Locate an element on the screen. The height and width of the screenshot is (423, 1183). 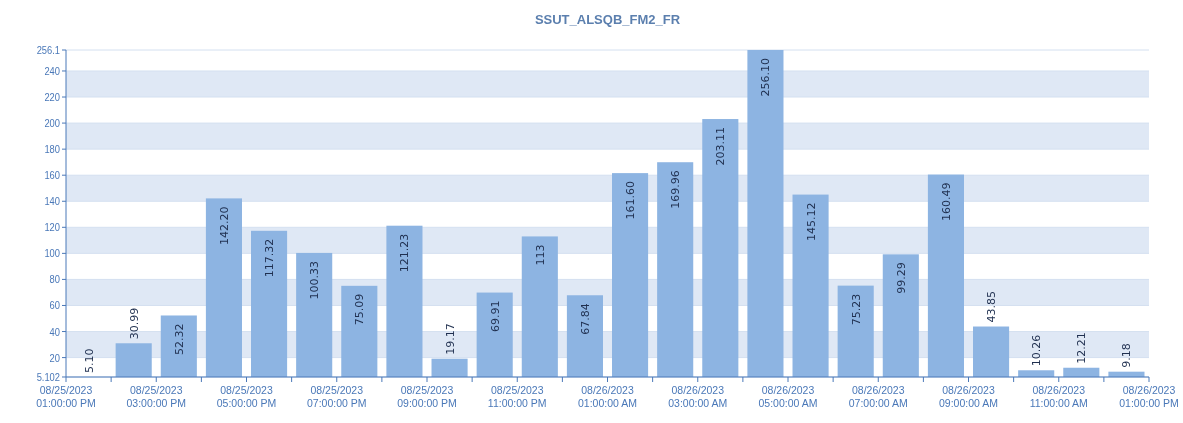
data-label: 75.09 is located at coordinates (360, 309).